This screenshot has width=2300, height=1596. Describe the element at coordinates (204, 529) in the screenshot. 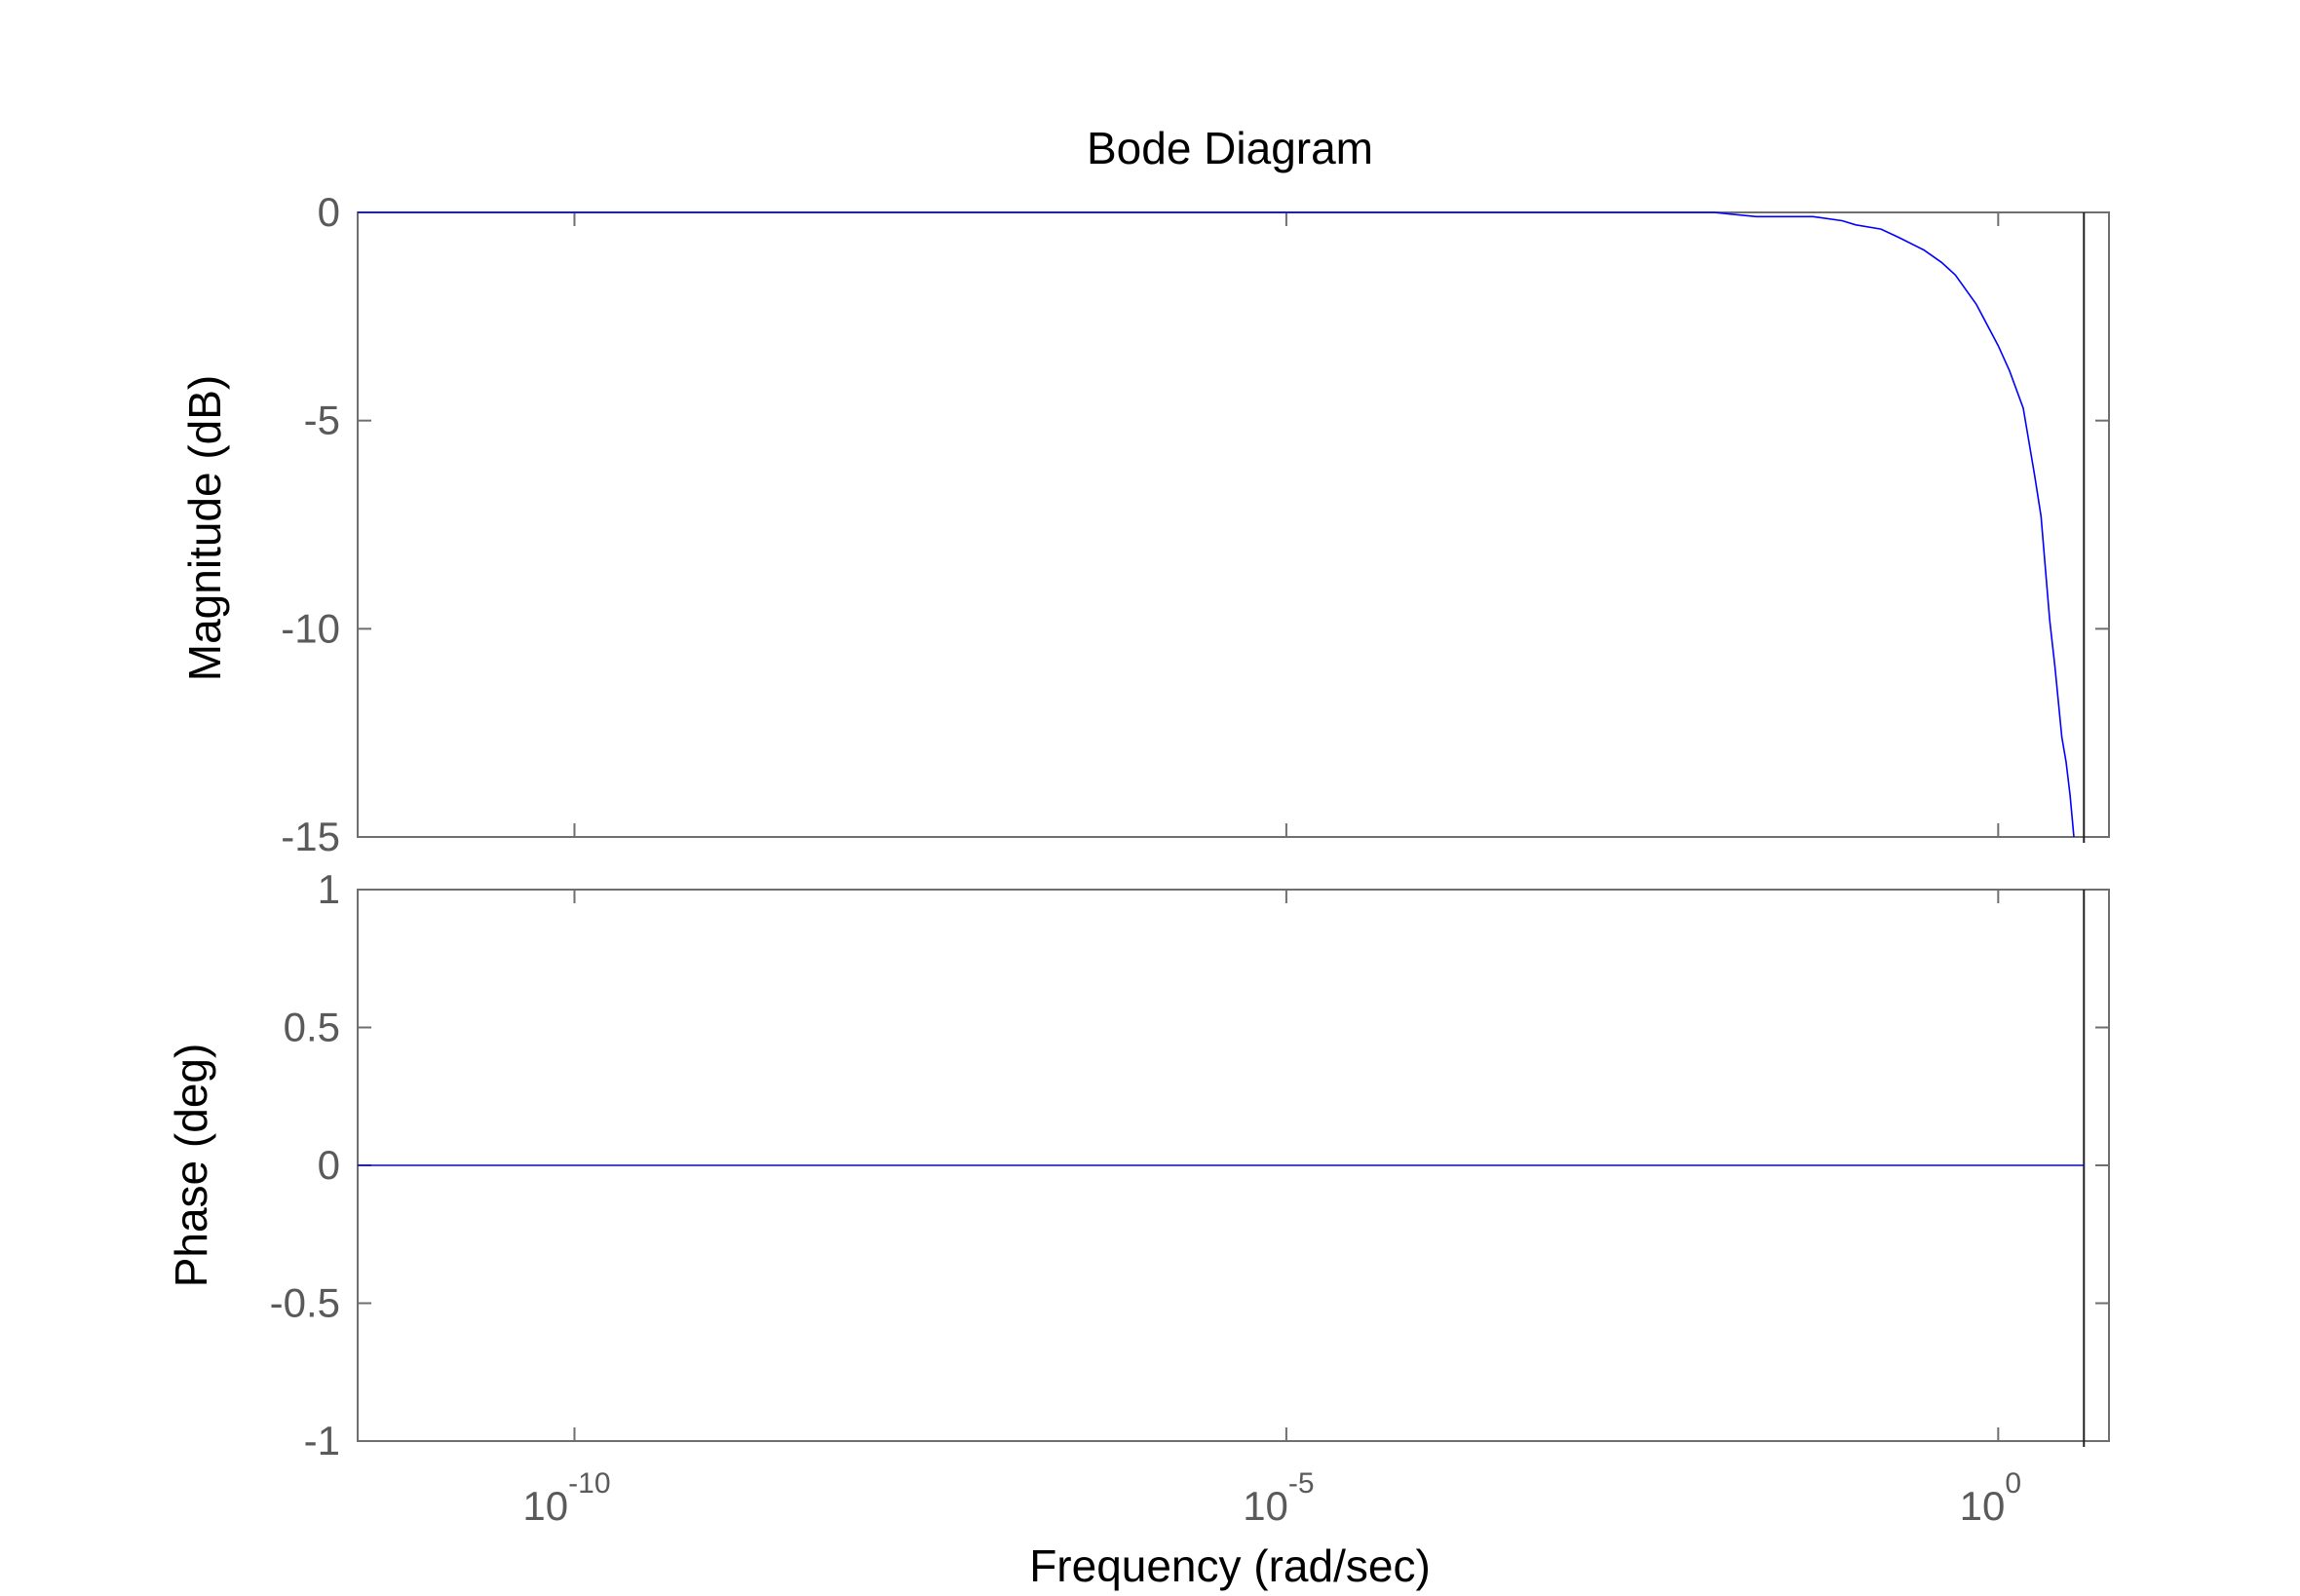

I see `magnitude-y-axis-label: Magnitude (dB)` at that location.